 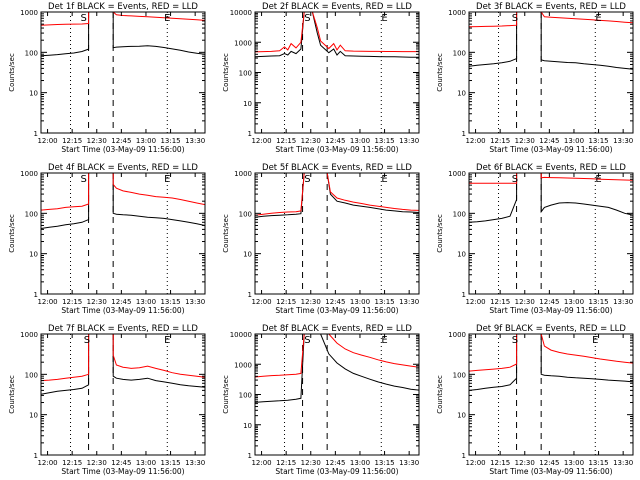 I want to click on chart-title: Det 1f BLACK = Events, RED = LLD, so click(x=123, y=7).